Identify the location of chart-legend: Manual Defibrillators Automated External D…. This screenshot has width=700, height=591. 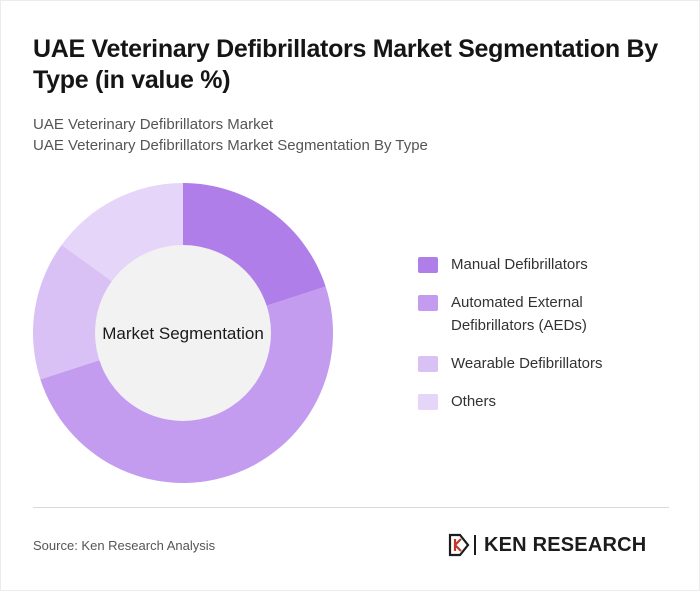
(548, 340).